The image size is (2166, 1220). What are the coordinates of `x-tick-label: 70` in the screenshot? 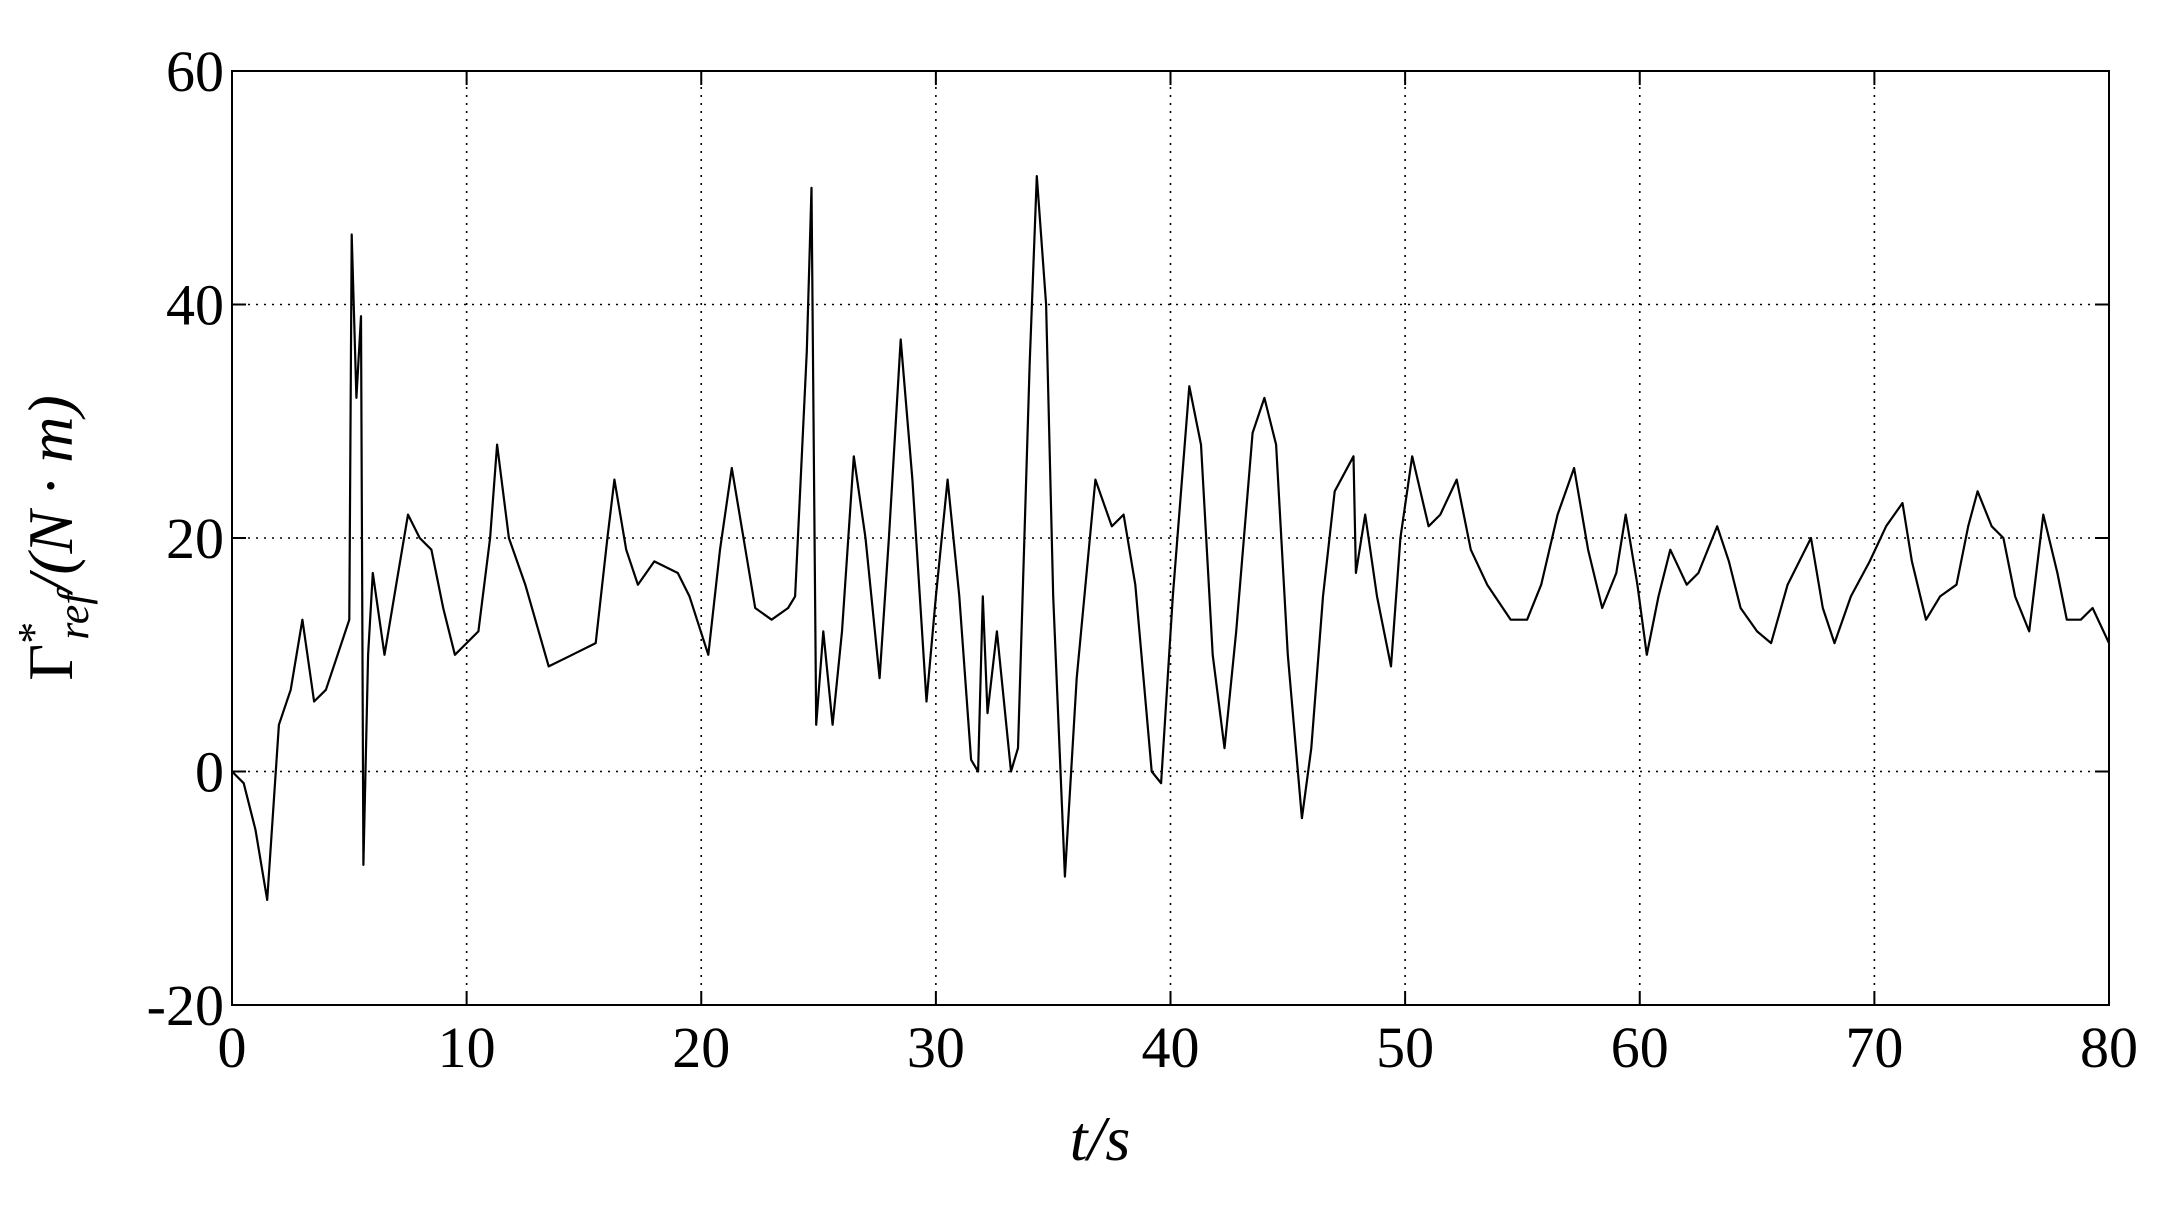 It's located at (1874, 1047).